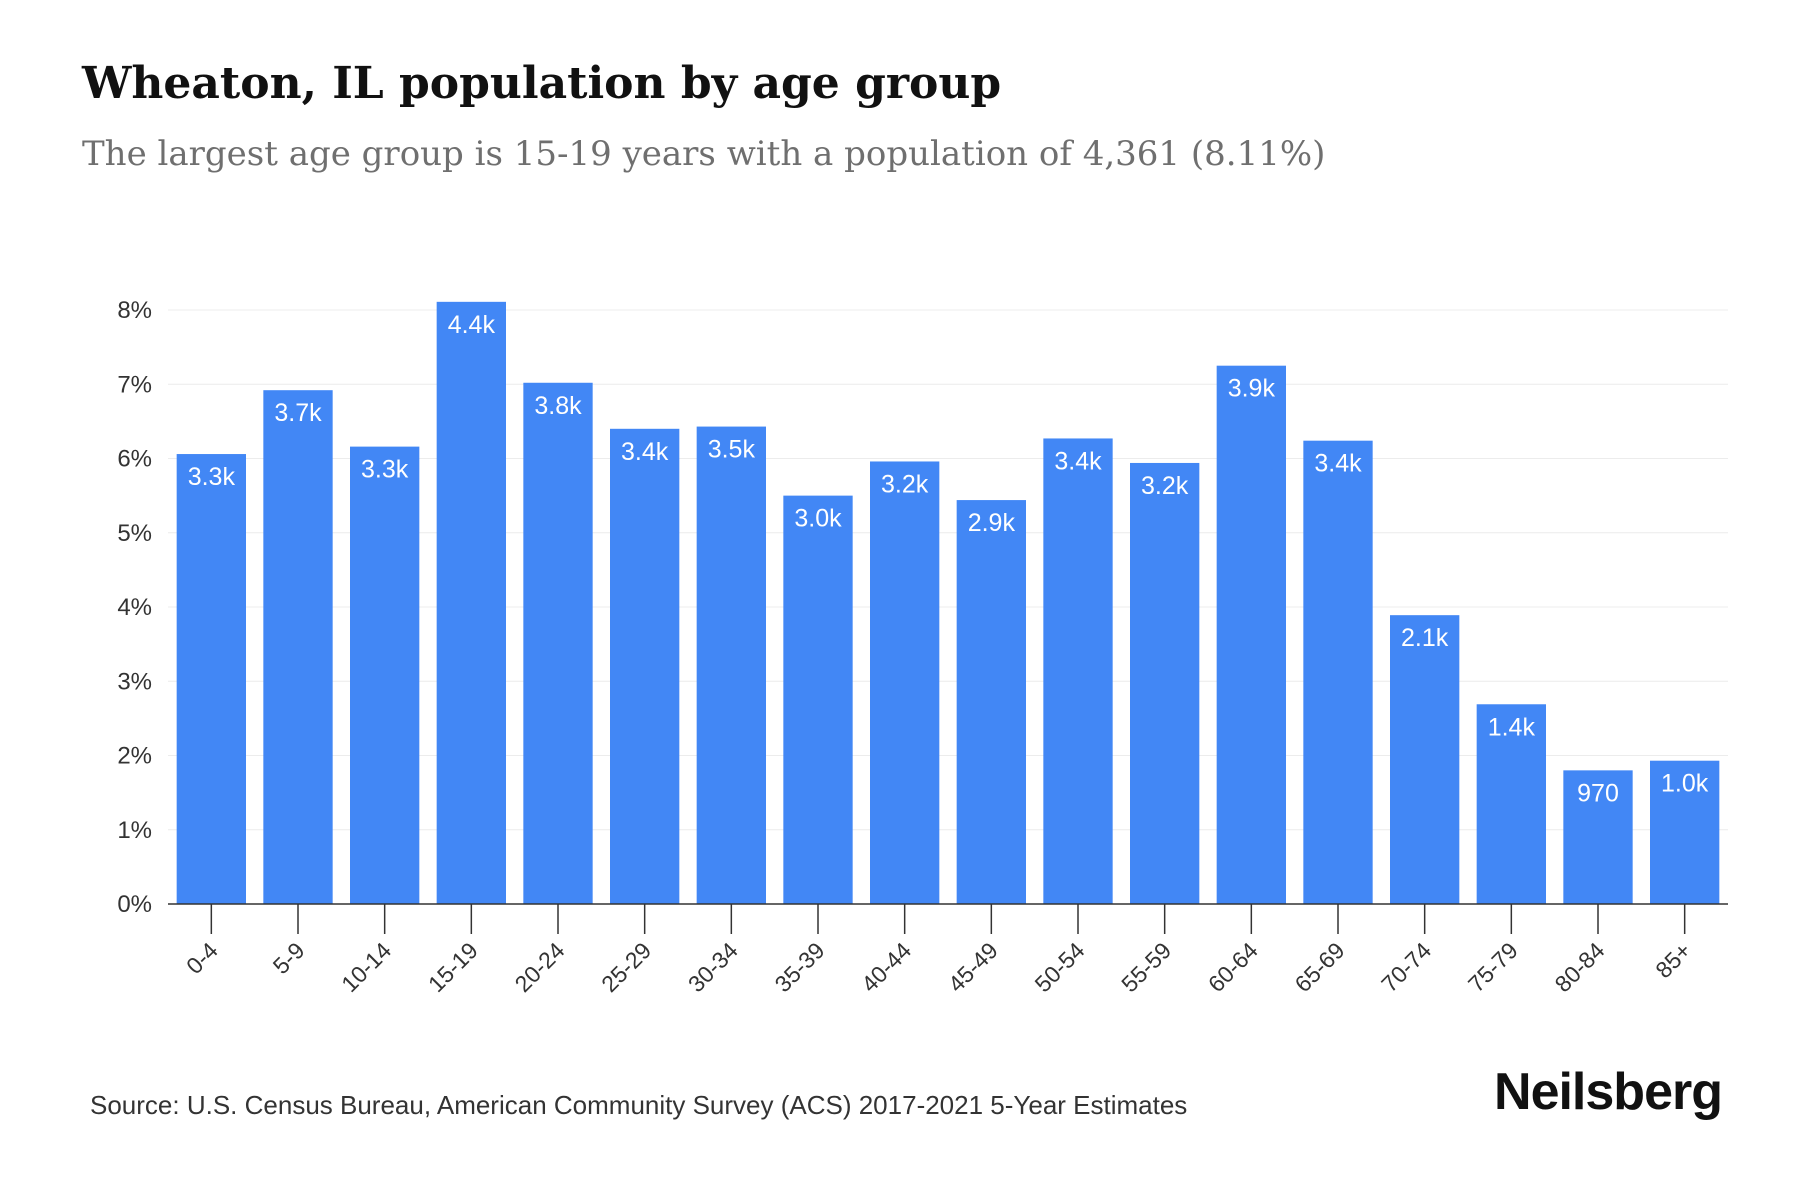  Describe the element at coordinates (1685, 784) in the screenshot. I see `bar-value-label: 1.0k` at that location.